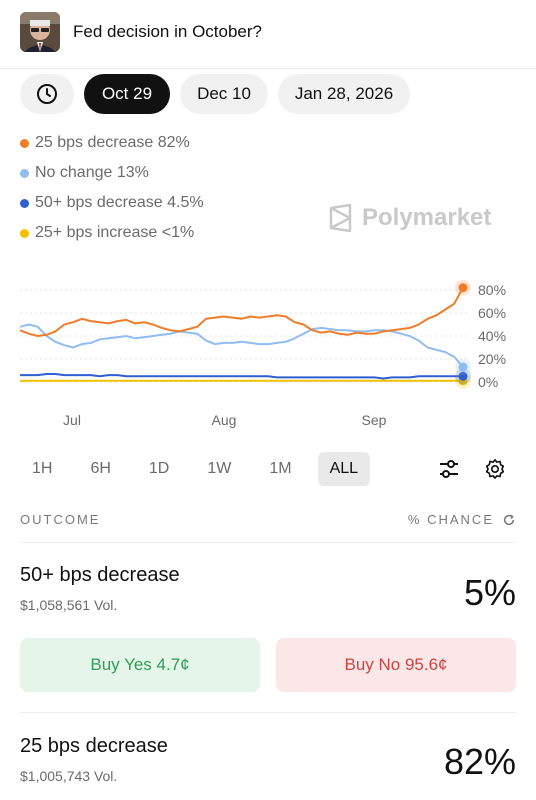 The height and width of the screenshot is (800, 536). What do you see at coordinates (492, 359) in the screenshot?
I see `y-tick-label: 20%` at bounding box center [492, 359].